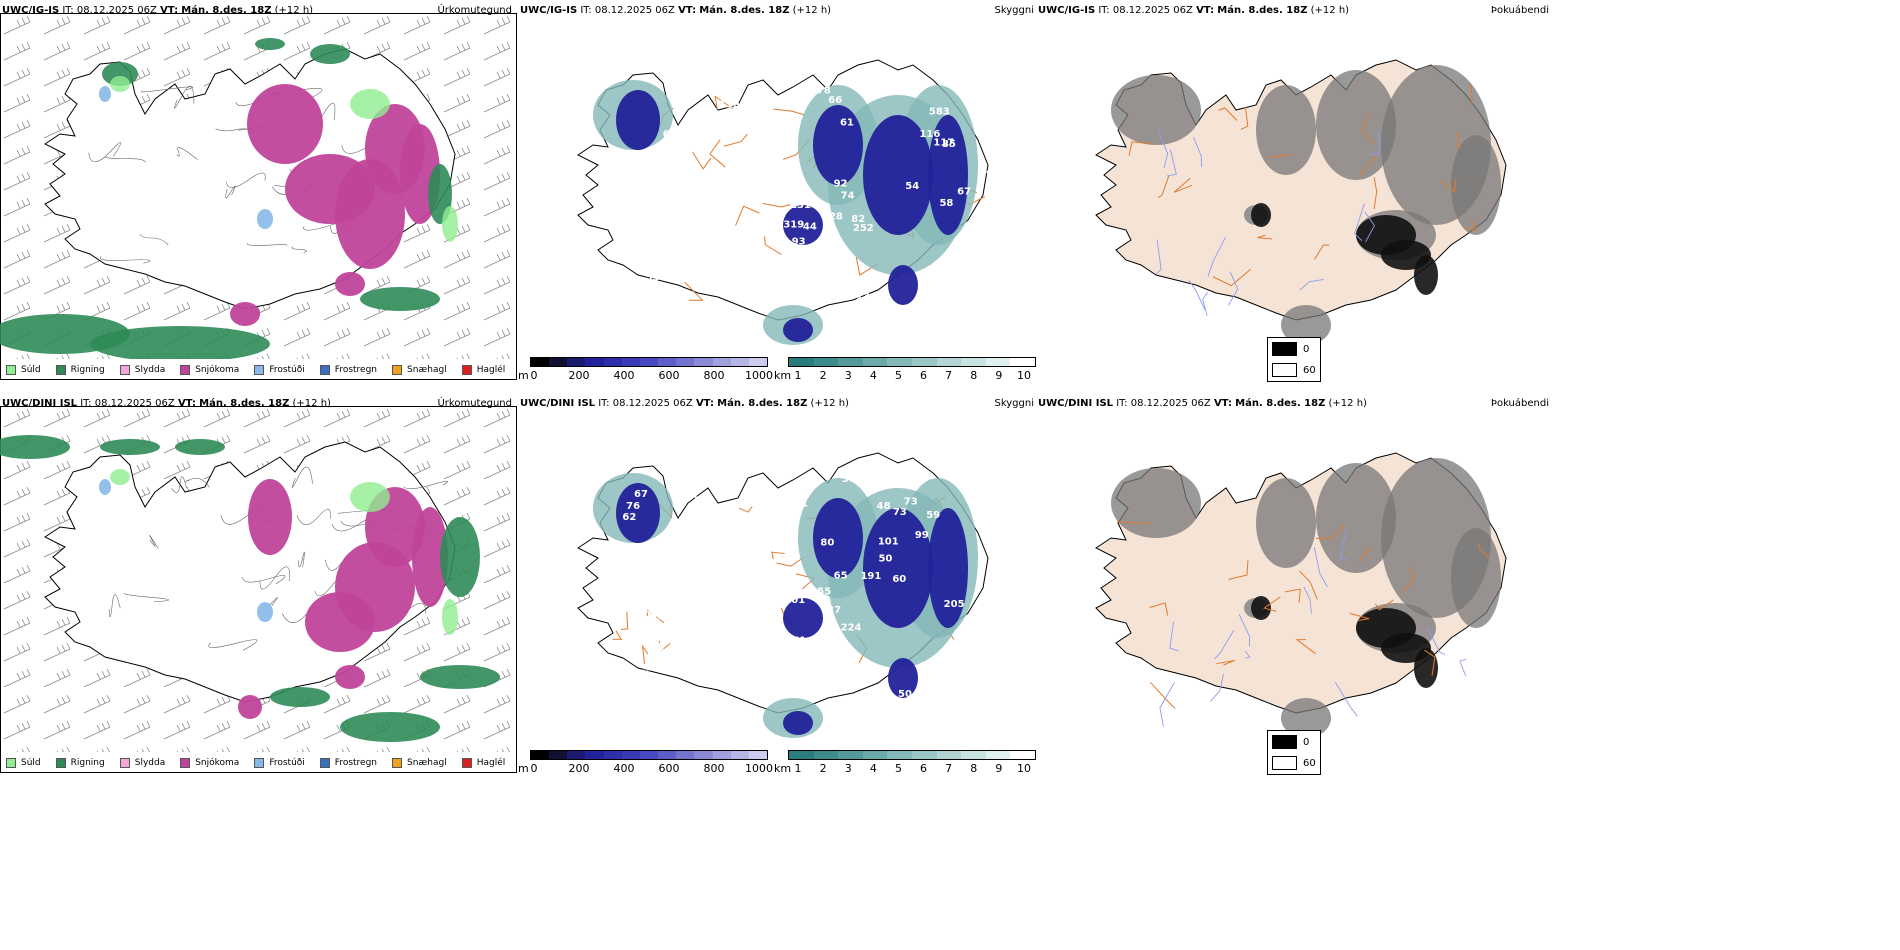  I want to click on cloud-base-value: 181, so click(843, 256).